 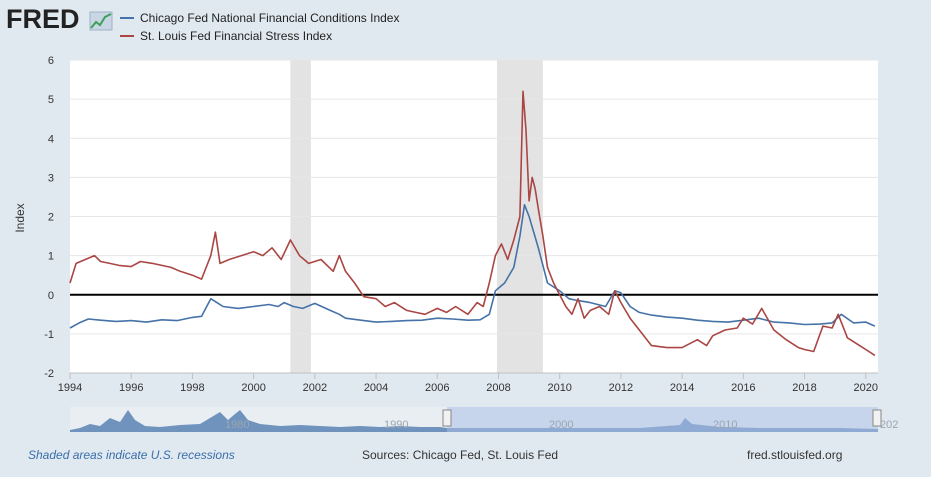 What do you see at coordinates (127, 18) in the screenshot?
I see `legend-swatch-nfci` at bounding box center [127, 18].